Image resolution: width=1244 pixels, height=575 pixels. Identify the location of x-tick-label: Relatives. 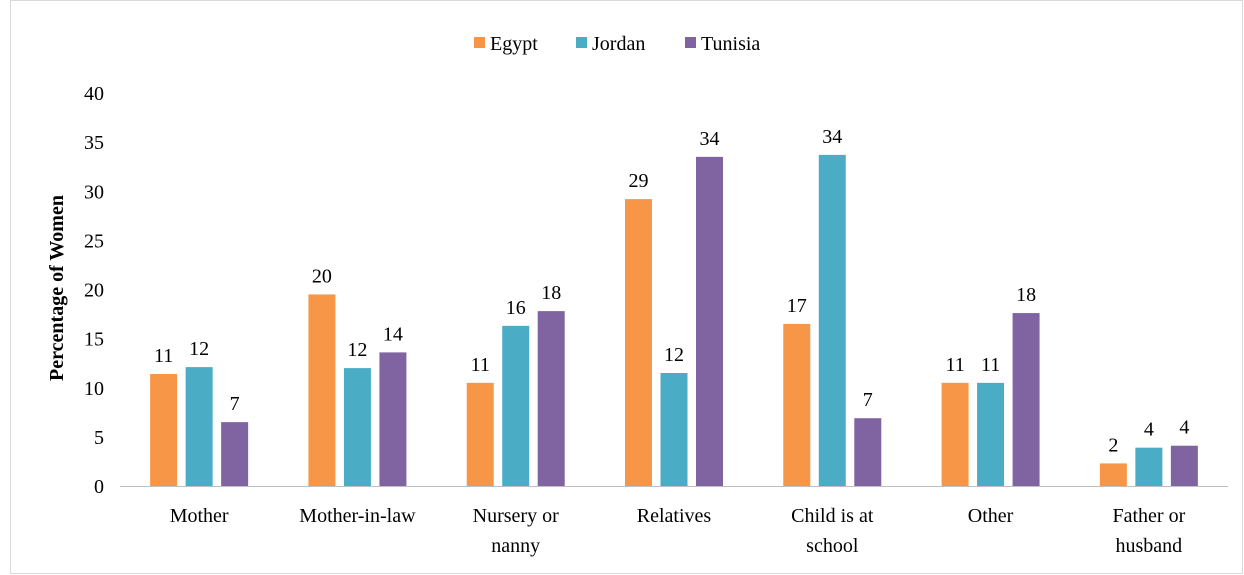
(674, 516).